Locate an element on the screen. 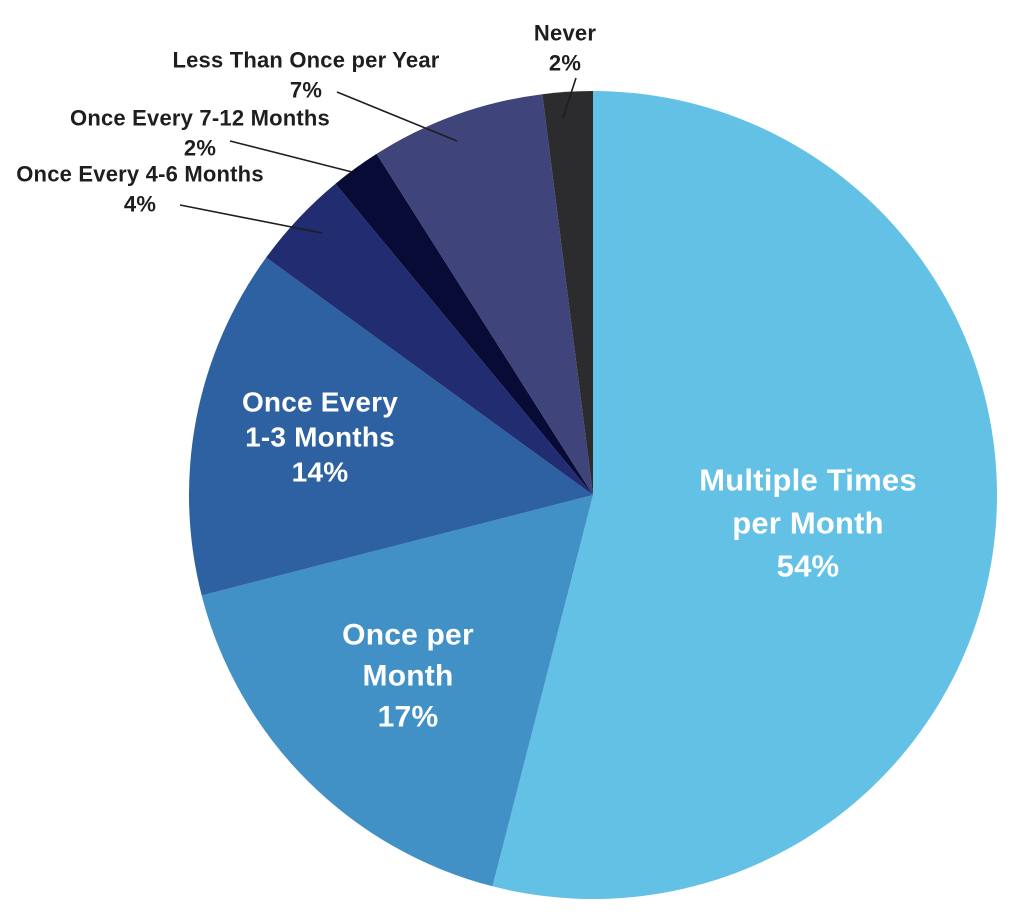 Image resolution: width=1024 pixels, height=917 pixels. slice-label-once-per-month: Once per Month 17% is located at coordinates (408, 676).